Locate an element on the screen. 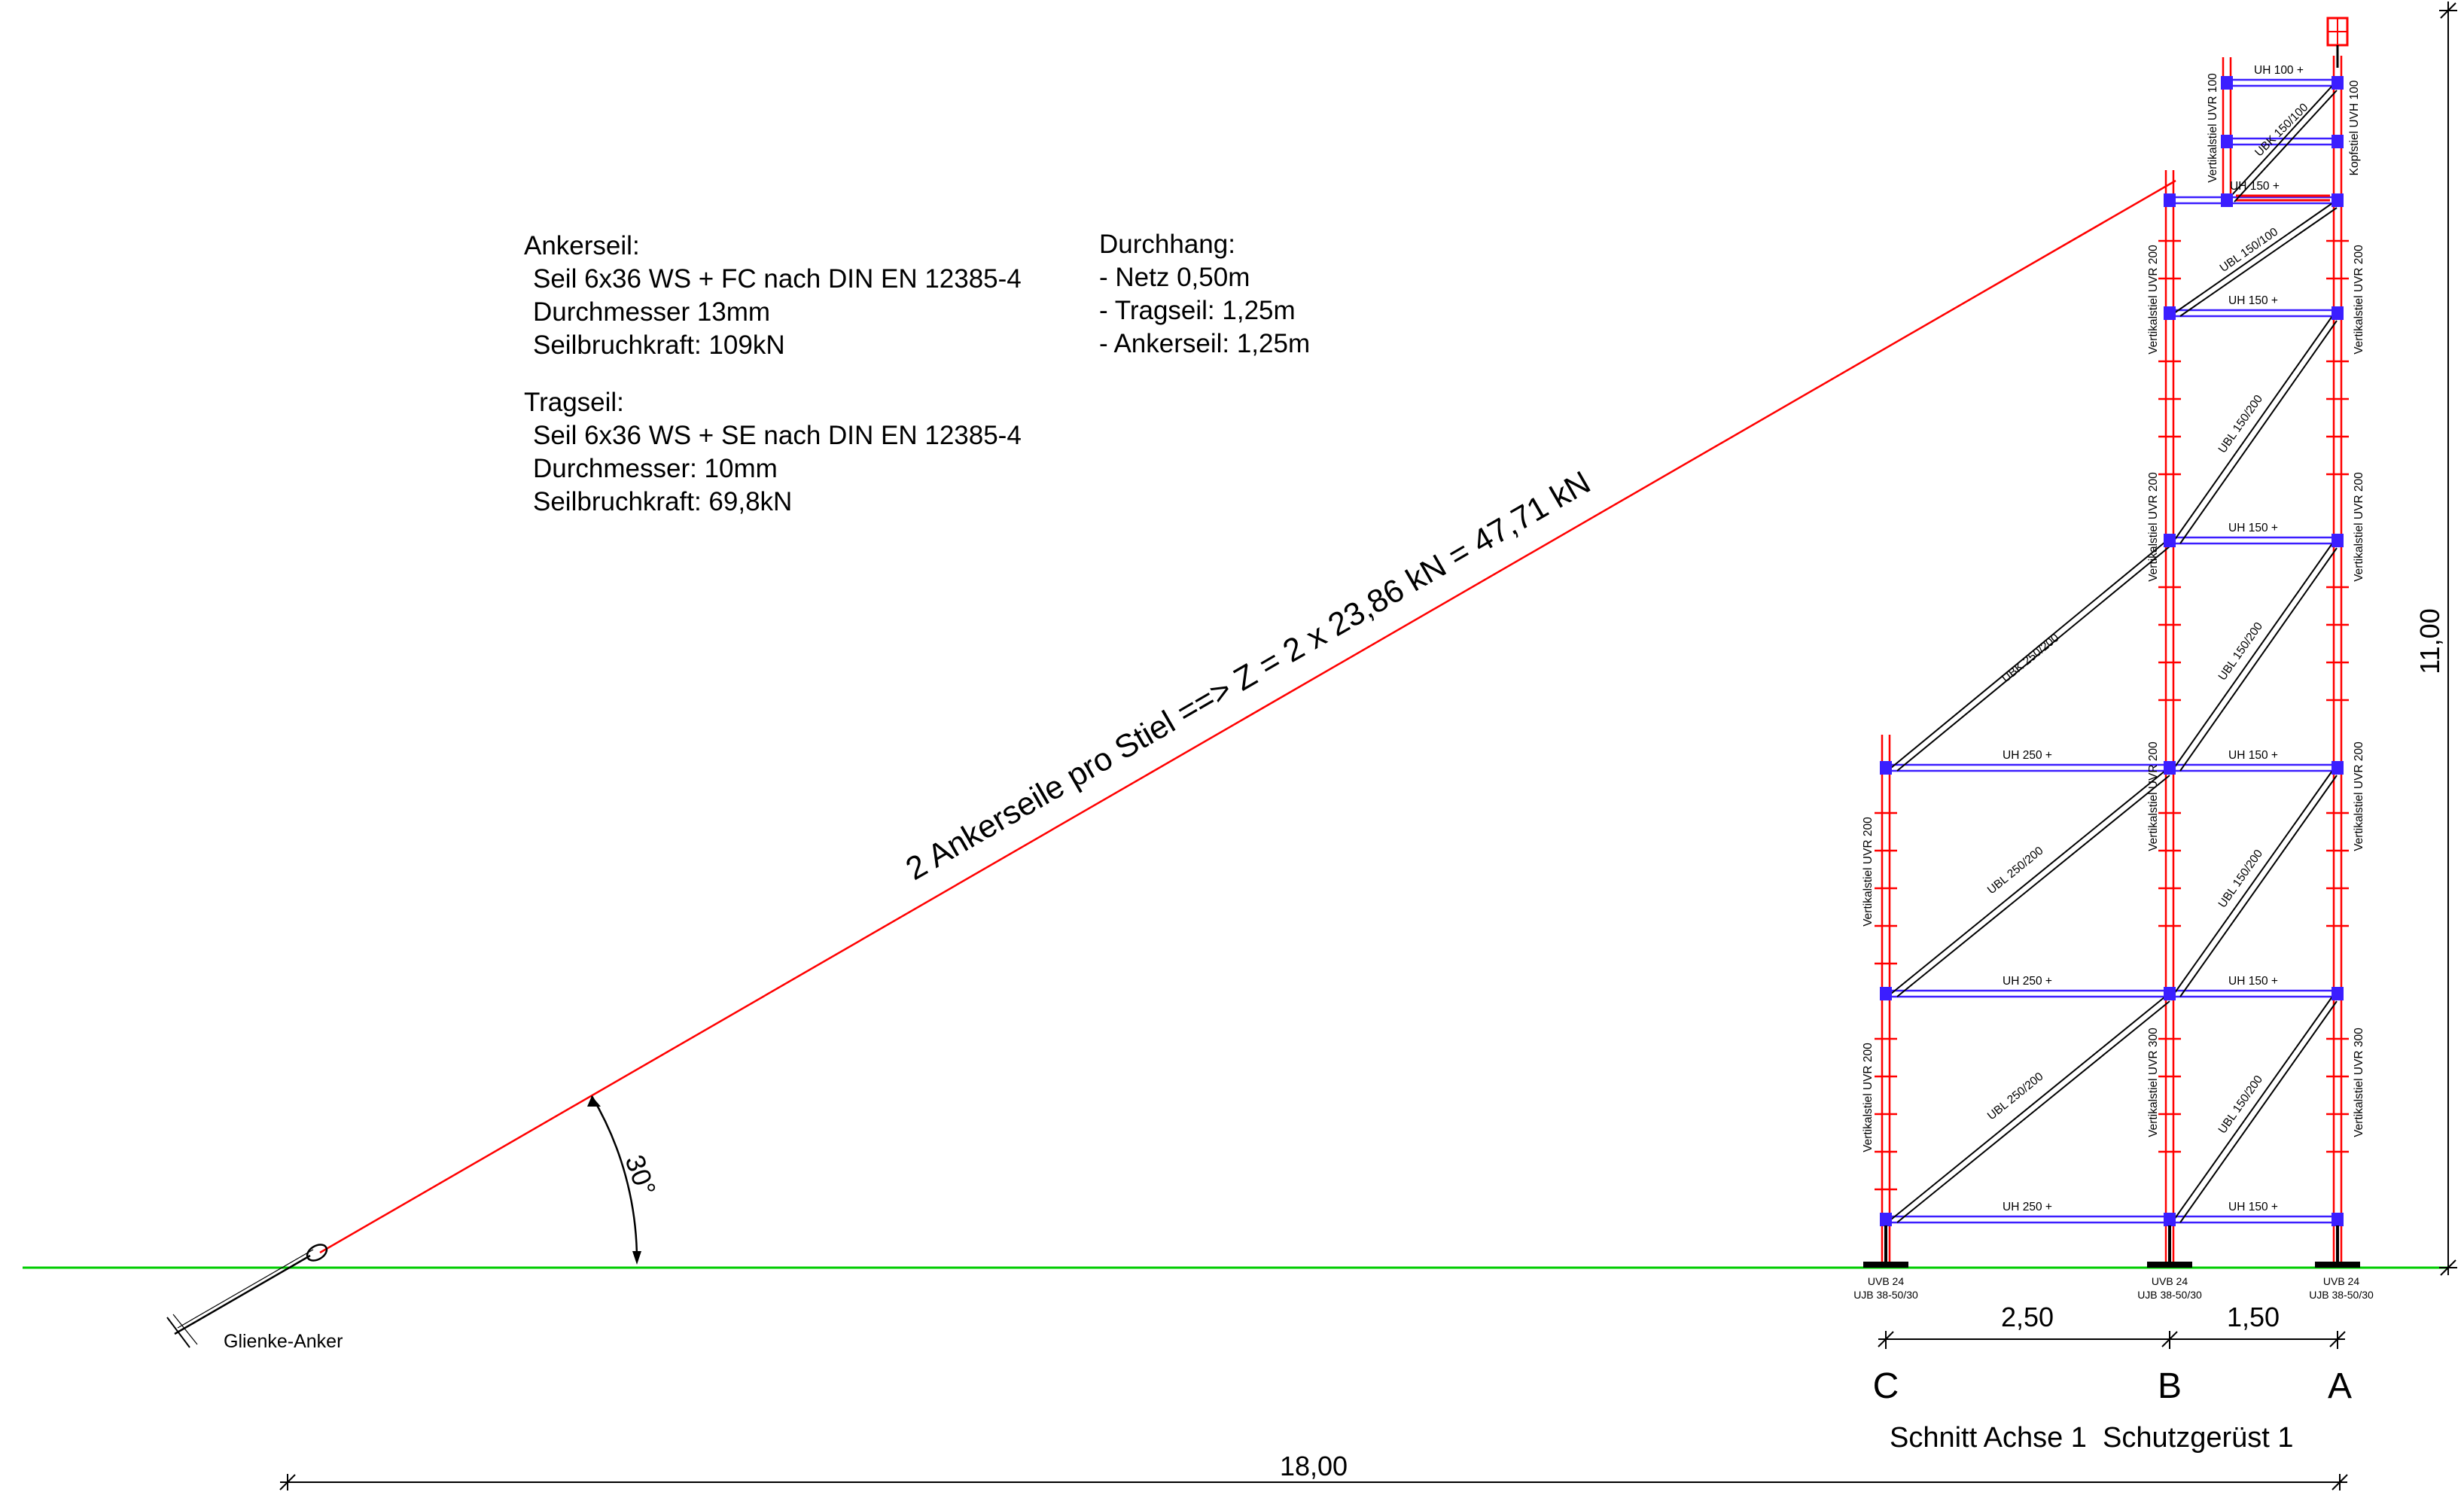 The width and height of the screenshot is (2464, 1495). top-head-icon is located at coordinates (2337, 42).